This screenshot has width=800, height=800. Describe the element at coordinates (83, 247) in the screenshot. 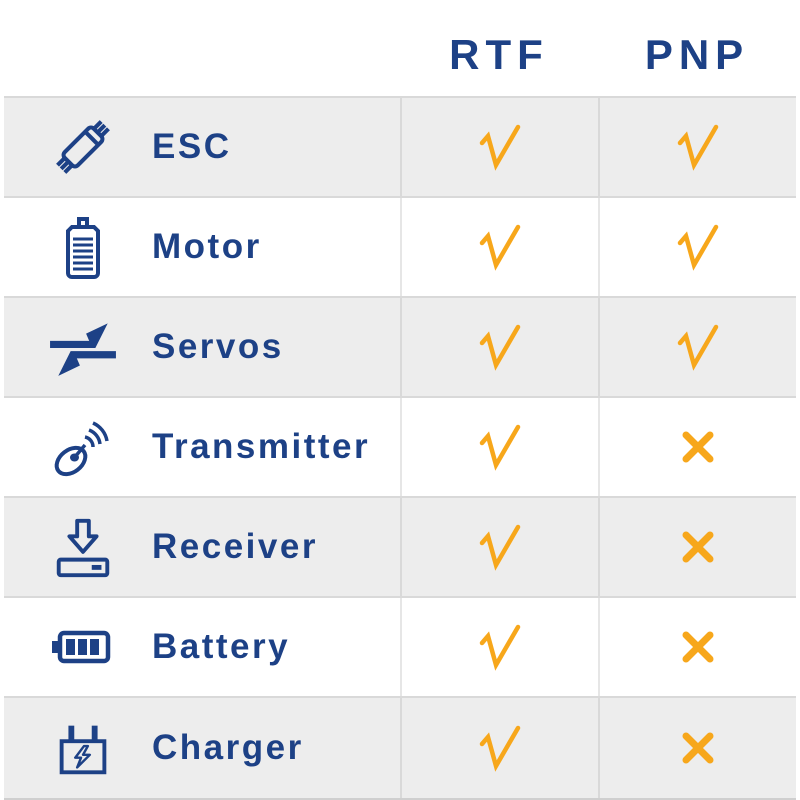

I see `motor-icon` at that location.